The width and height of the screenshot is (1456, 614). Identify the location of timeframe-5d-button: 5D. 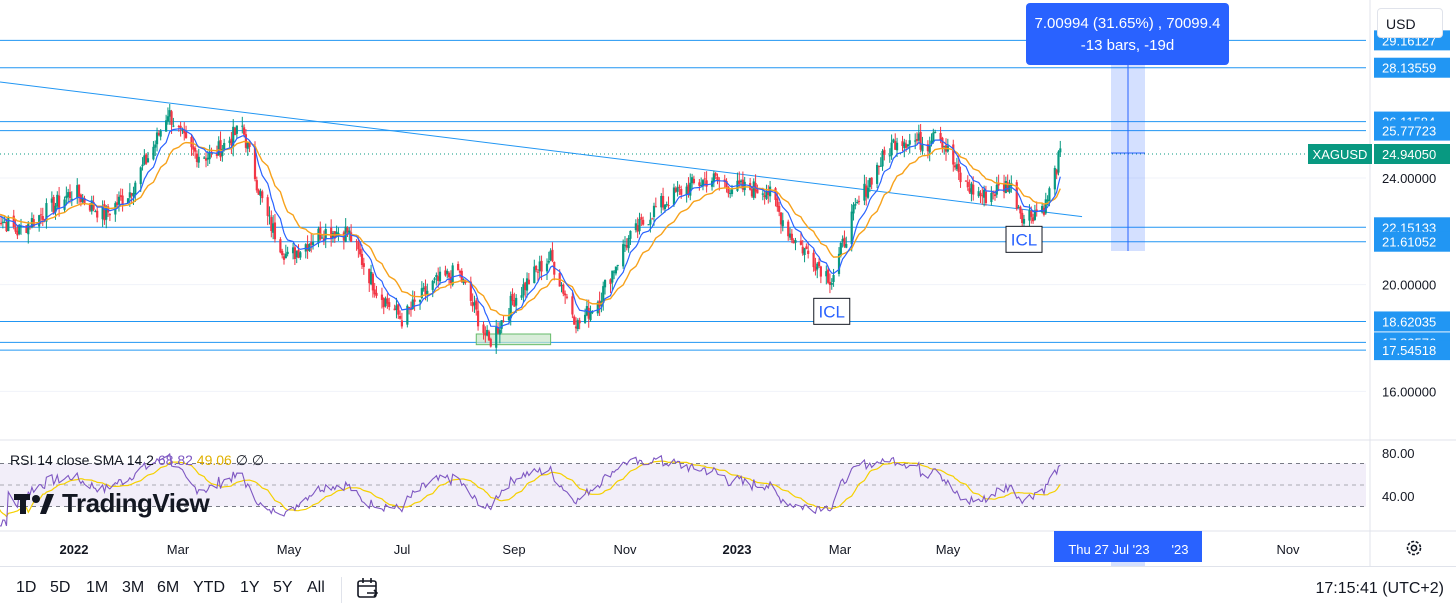
(60, 587).